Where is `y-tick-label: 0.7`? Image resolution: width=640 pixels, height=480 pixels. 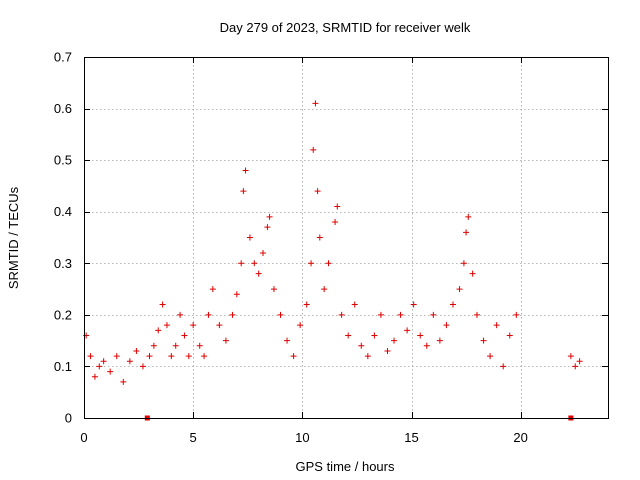
y-tick-label: 0.7 is located at coordinates (63, 57).